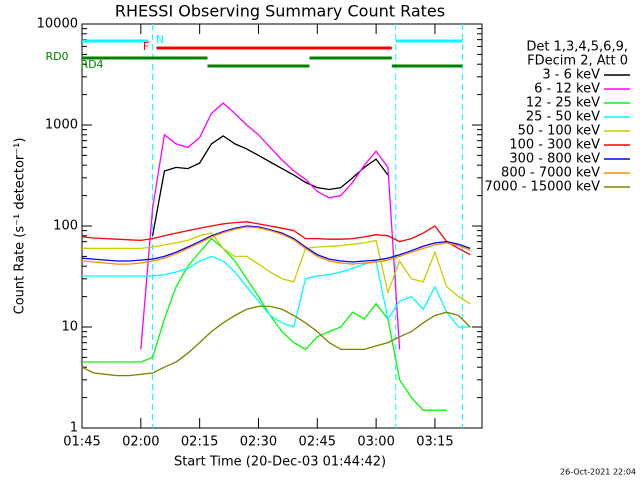 The image size is (640, 480). Describe the element at coordinates (554, 159) in the screenshot. I see `legend-label: 300 - 800 keV` at that location.